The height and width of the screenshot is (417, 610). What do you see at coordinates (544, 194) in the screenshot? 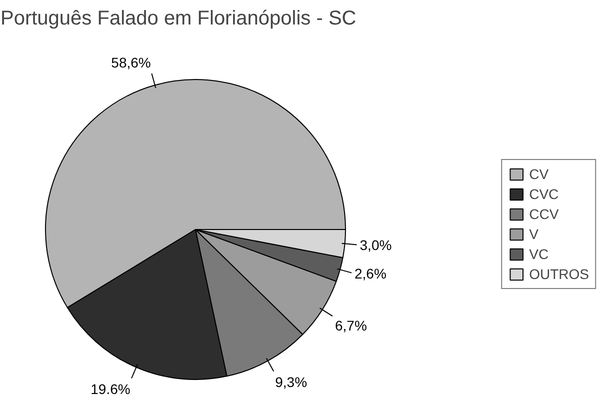
I see `legend-label: CVC` at bounding box center [544, 194].